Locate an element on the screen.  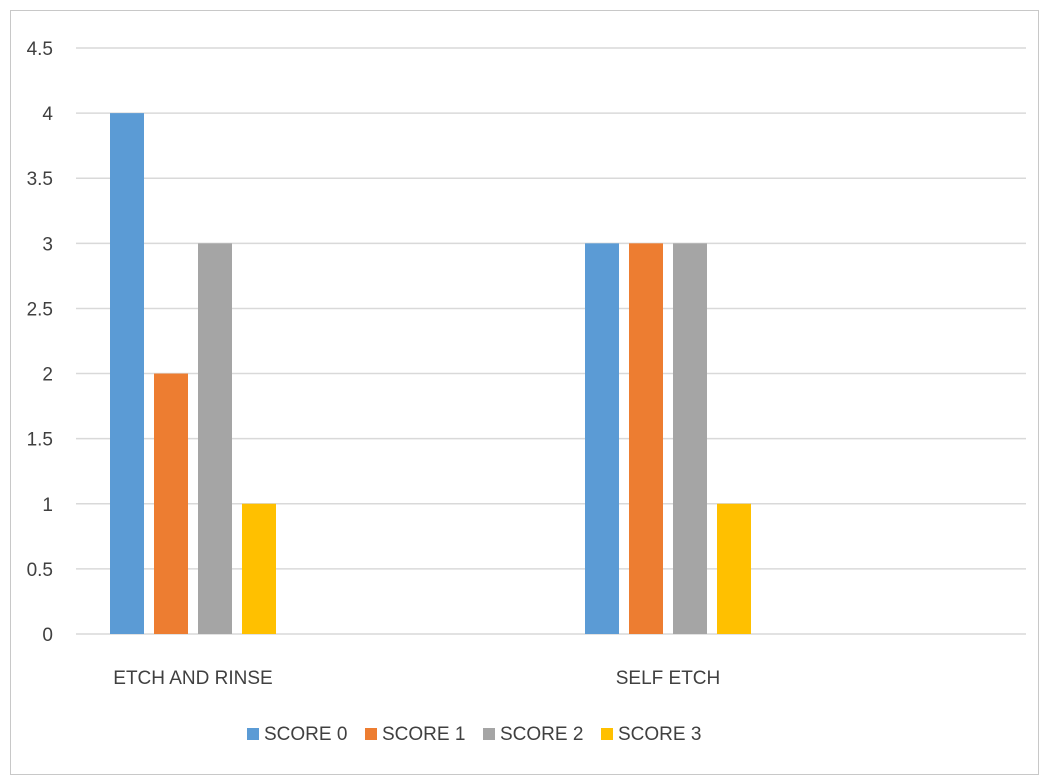
x-category-label: ETCH AND RINSE is located at coordinates (192, 678).